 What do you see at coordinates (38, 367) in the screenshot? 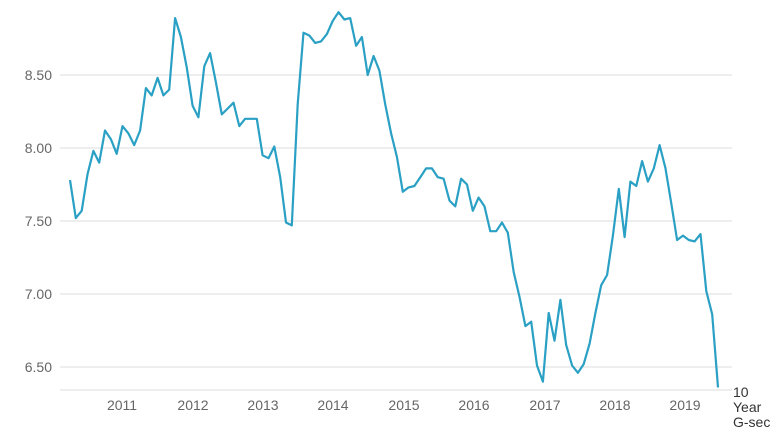
I see `y-tick-label: 6.50` at bounding box center [38, 367].